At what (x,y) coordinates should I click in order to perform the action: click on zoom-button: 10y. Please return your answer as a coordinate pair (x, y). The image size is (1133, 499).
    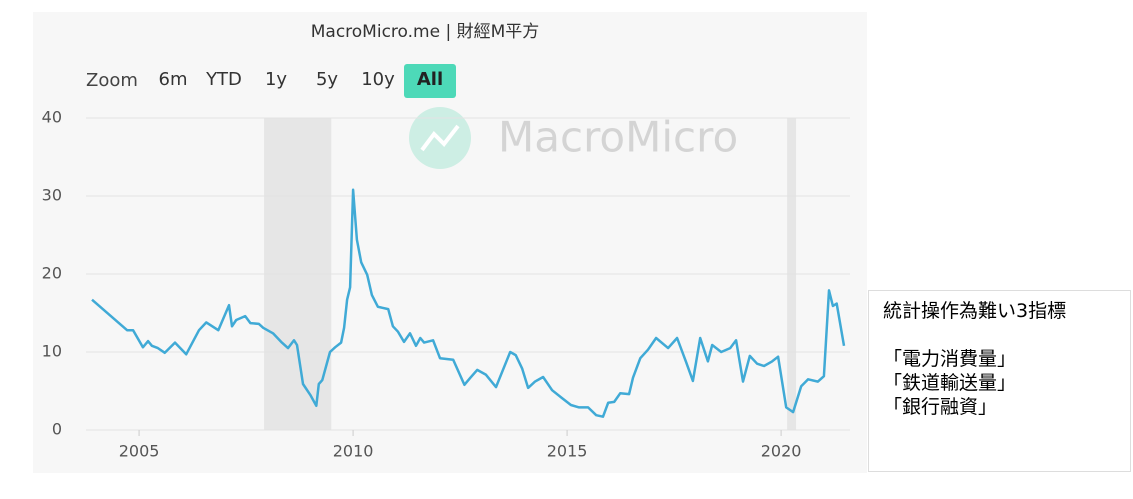
    Looking at the image, I should click on (378, 79).